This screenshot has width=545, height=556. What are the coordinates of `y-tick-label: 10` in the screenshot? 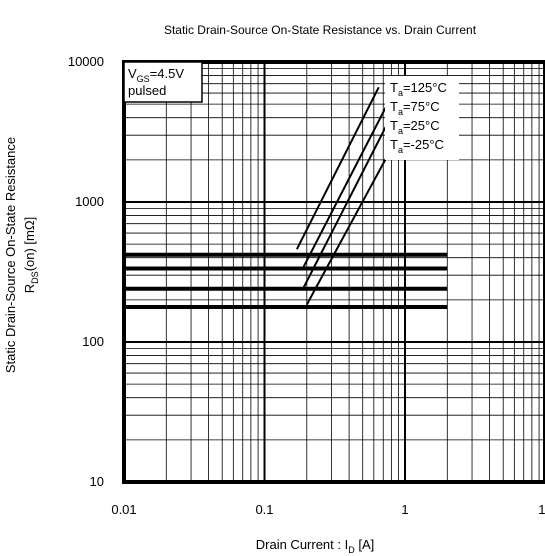 It's located at (97, 481).